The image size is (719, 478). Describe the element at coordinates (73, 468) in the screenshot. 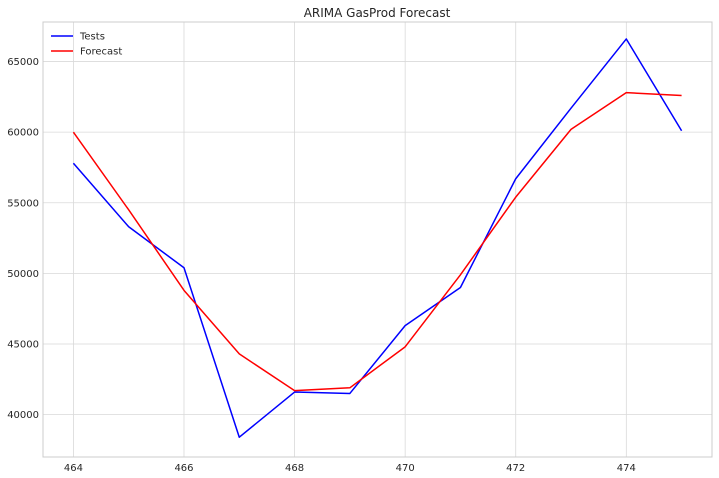

I see `x-tick-label: 464` at that location.